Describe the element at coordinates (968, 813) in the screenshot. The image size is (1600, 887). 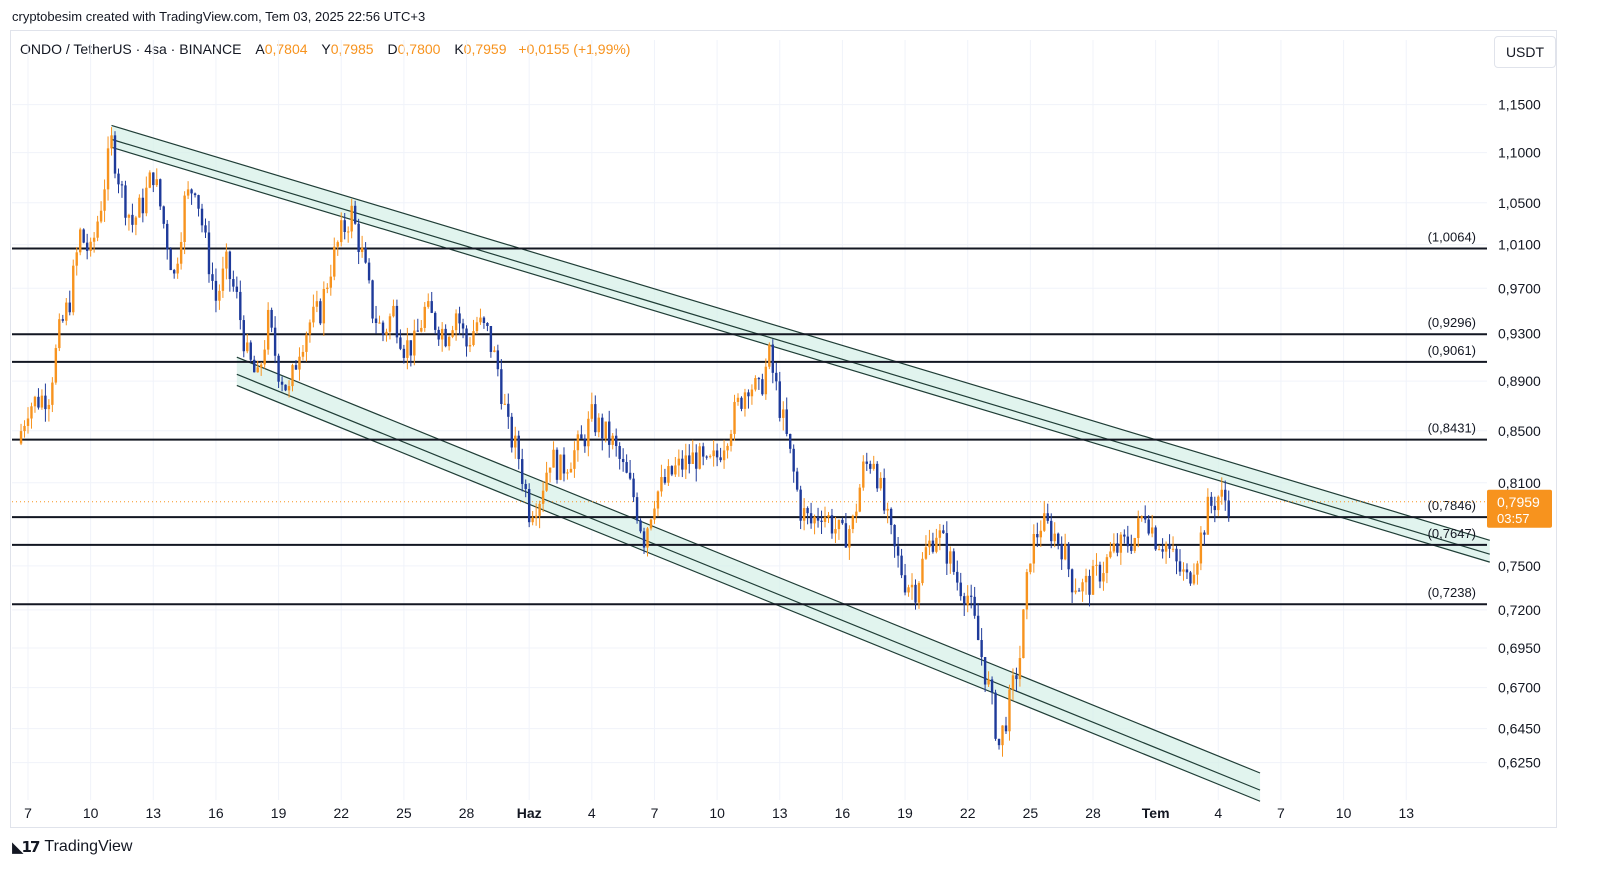
I see `x-tick-label: 22` at that location.